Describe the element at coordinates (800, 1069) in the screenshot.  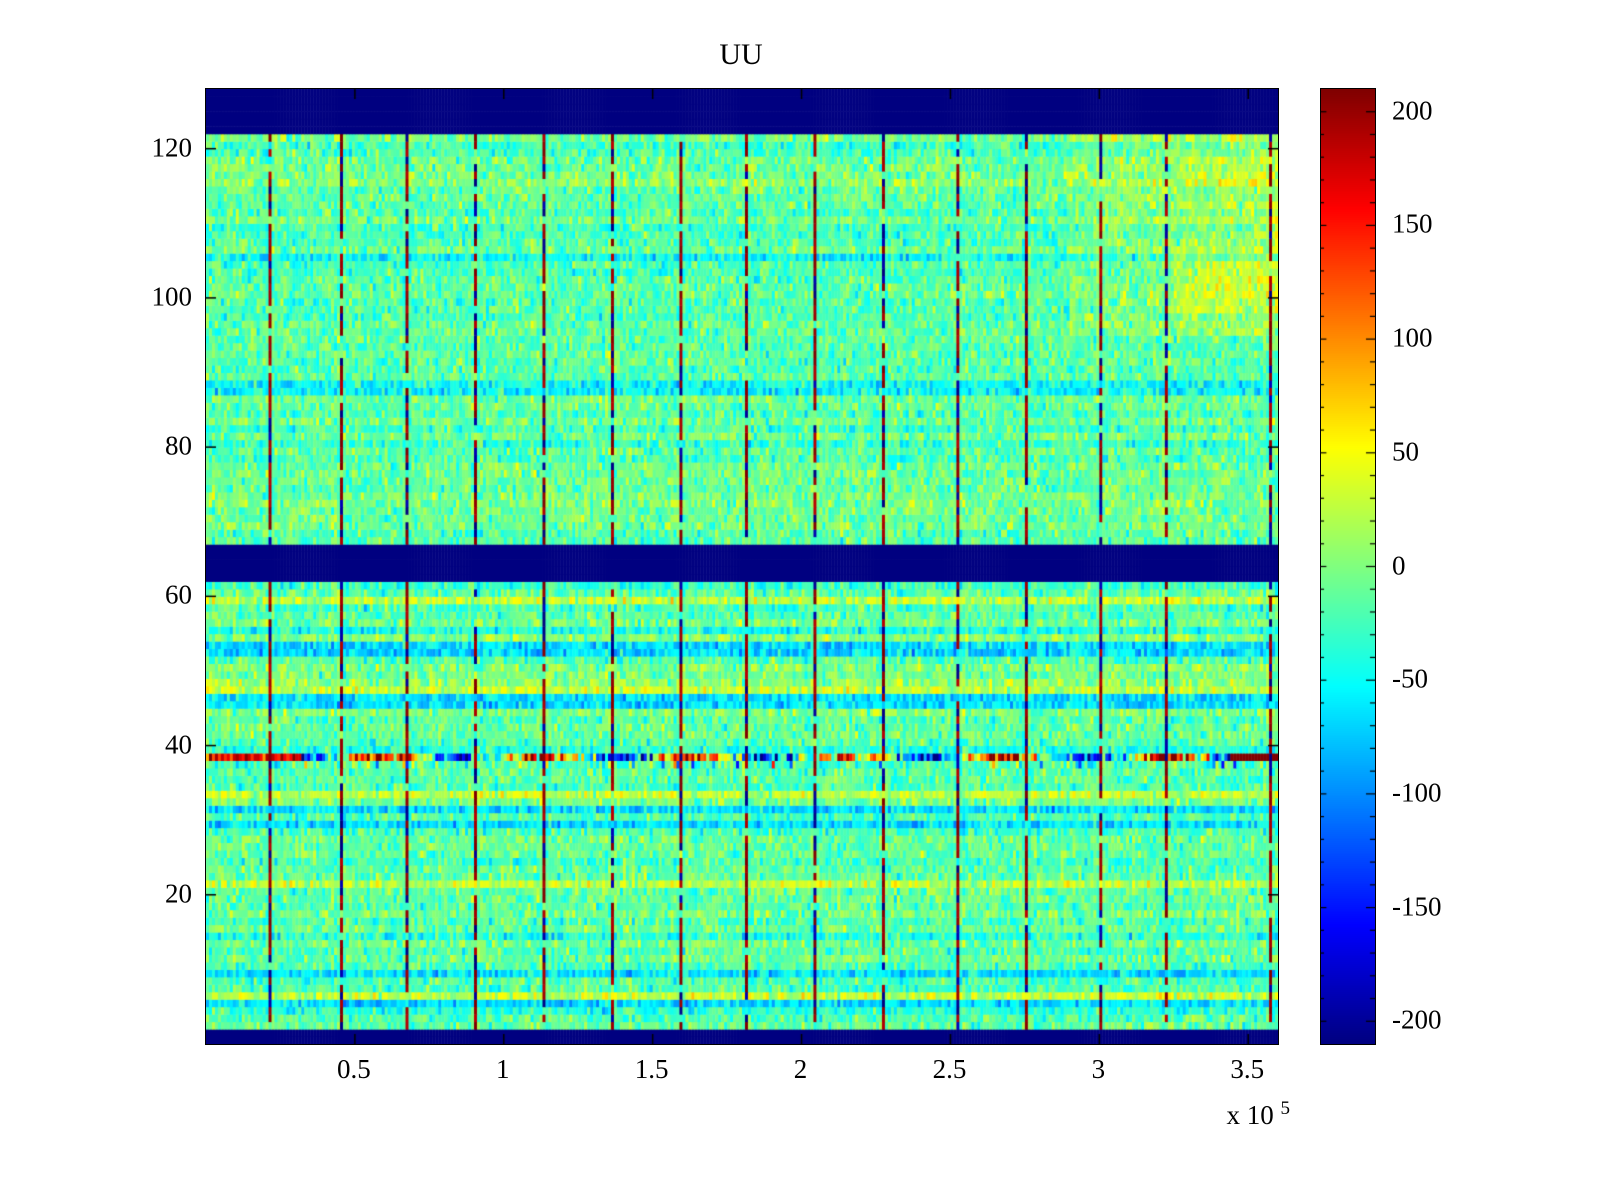
I see `x-tick-label: 2` at that location.